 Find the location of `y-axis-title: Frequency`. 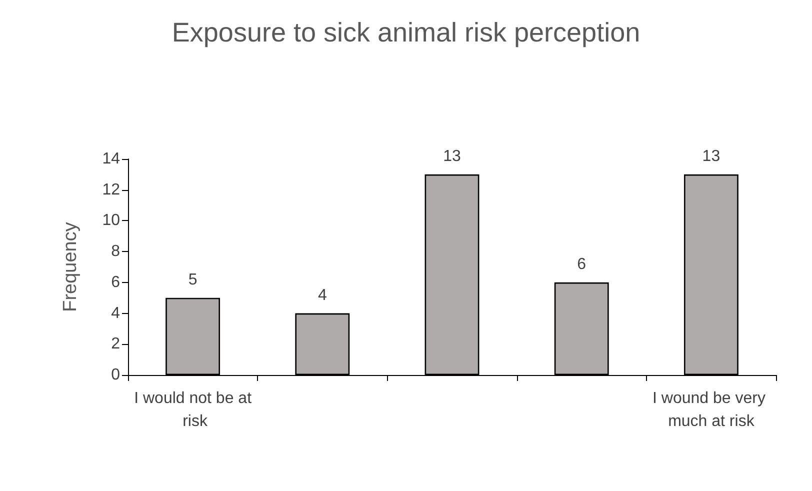

y-axis-title: Frequency is located at coordinates (70, 267).